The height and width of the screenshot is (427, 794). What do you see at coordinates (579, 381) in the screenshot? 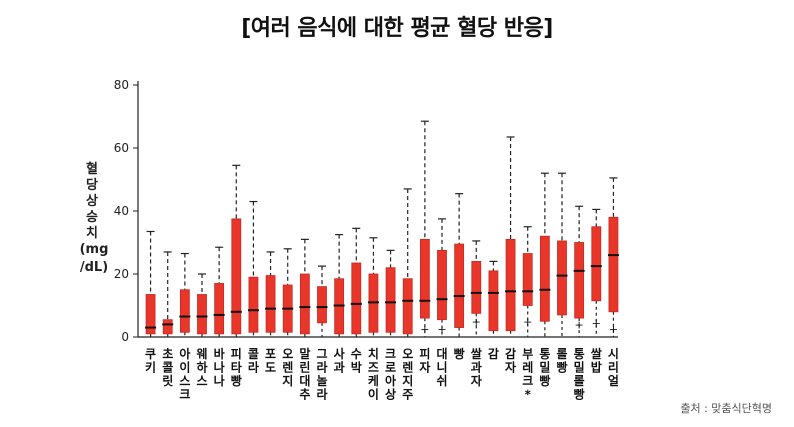
I see `category-label-char: 롤` at bounding box center [579, 381].